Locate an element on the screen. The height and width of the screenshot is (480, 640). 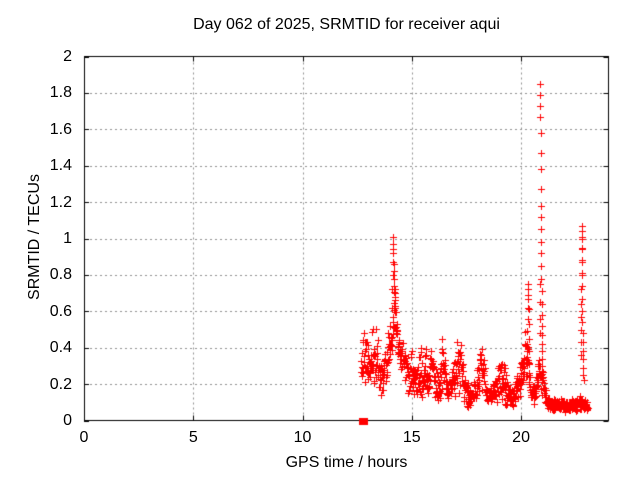
x-tick-label: 15 is located at coordinates (411, 437).